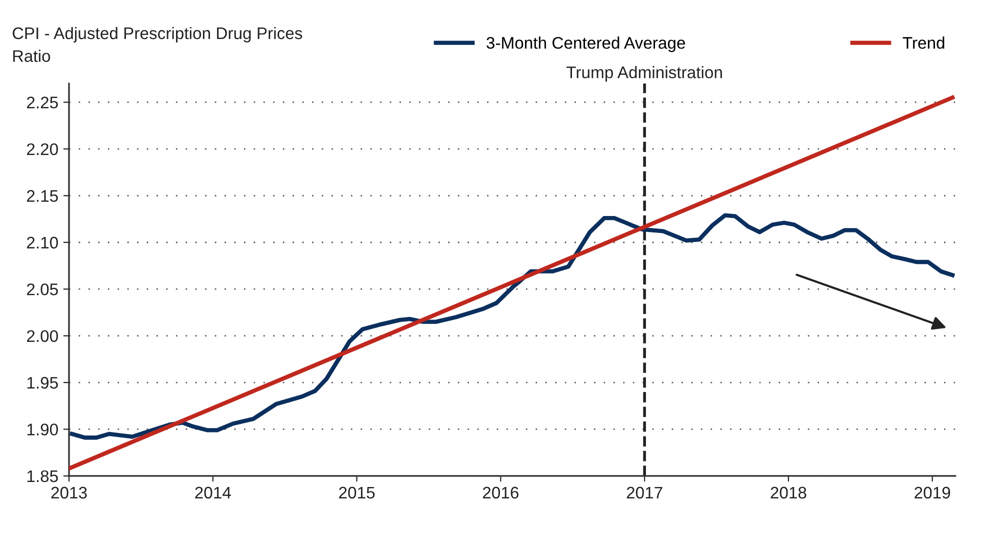 This screenshot has height=539, width=990. What do you see at coordinates (42, 430) in the screenshot?
I see `y-tick-label: 1.90` at bounding box center [42, 430].